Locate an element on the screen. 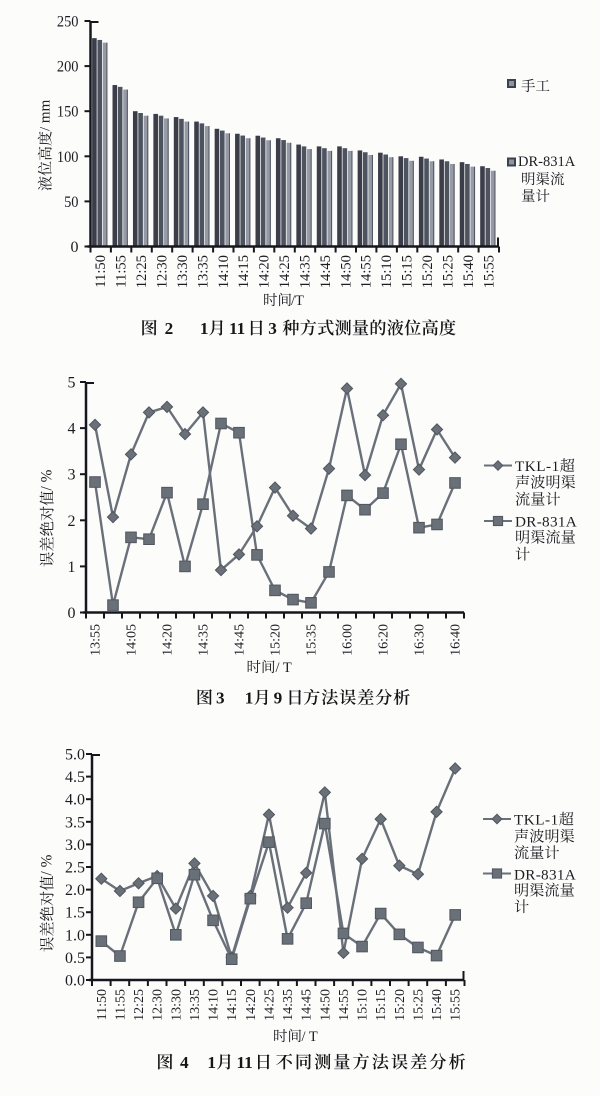 This screenshot has width=600, height=1096. svg-text: 4.0 is located at coordinates (75, 800).